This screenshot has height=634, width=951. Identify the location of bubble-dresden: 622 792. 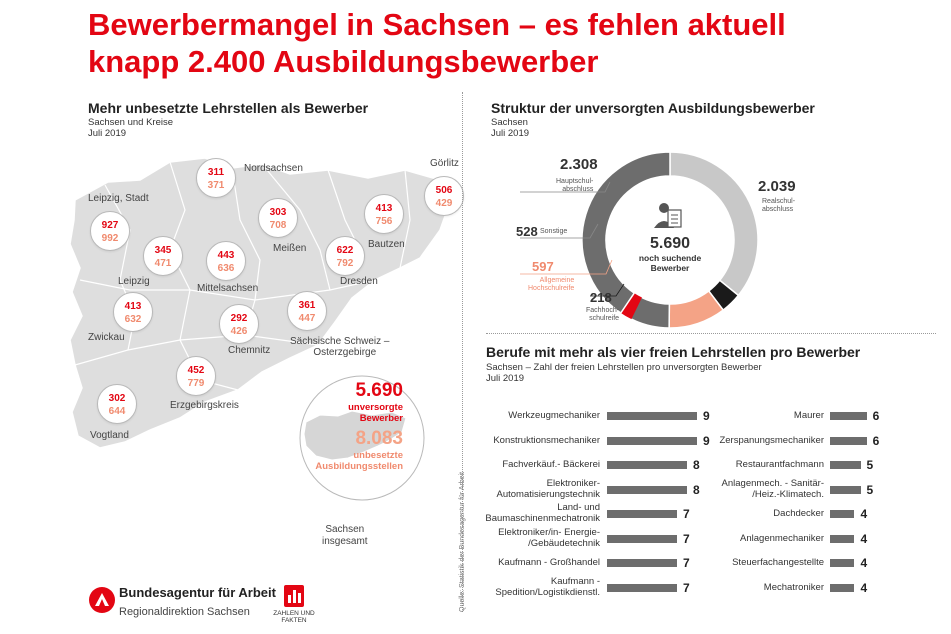
(345, 256).